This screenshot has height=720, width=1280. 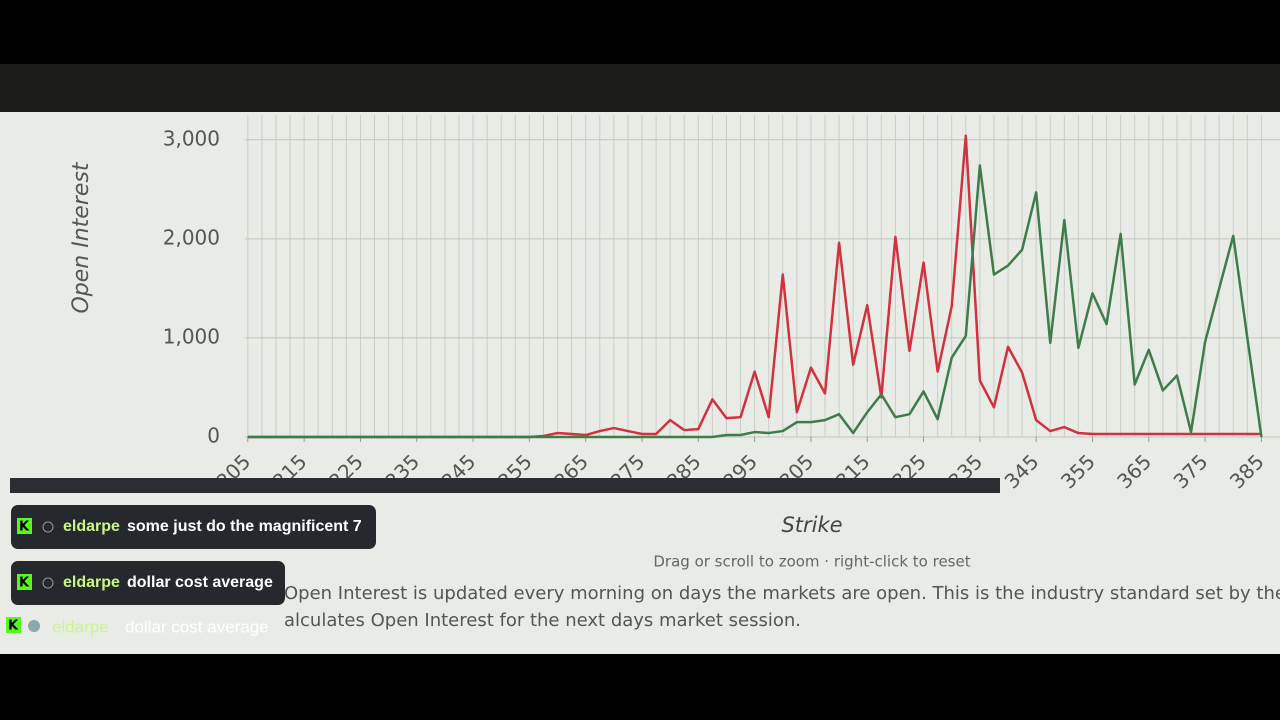 I want to click on y-tick-label: 3,000, so click(x=191, y=138).